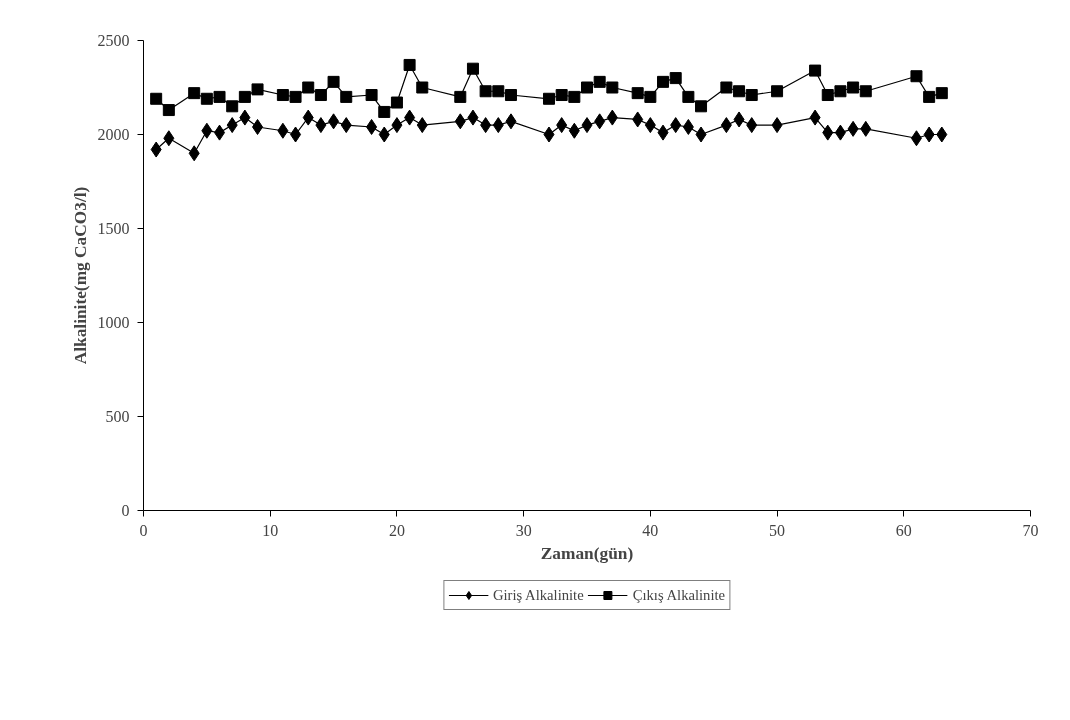 This screenshot has width=1070, height=720. Describe the element at coordinates (777, 530) in the screenshot. I see `x-tick-label: 50` at that location.